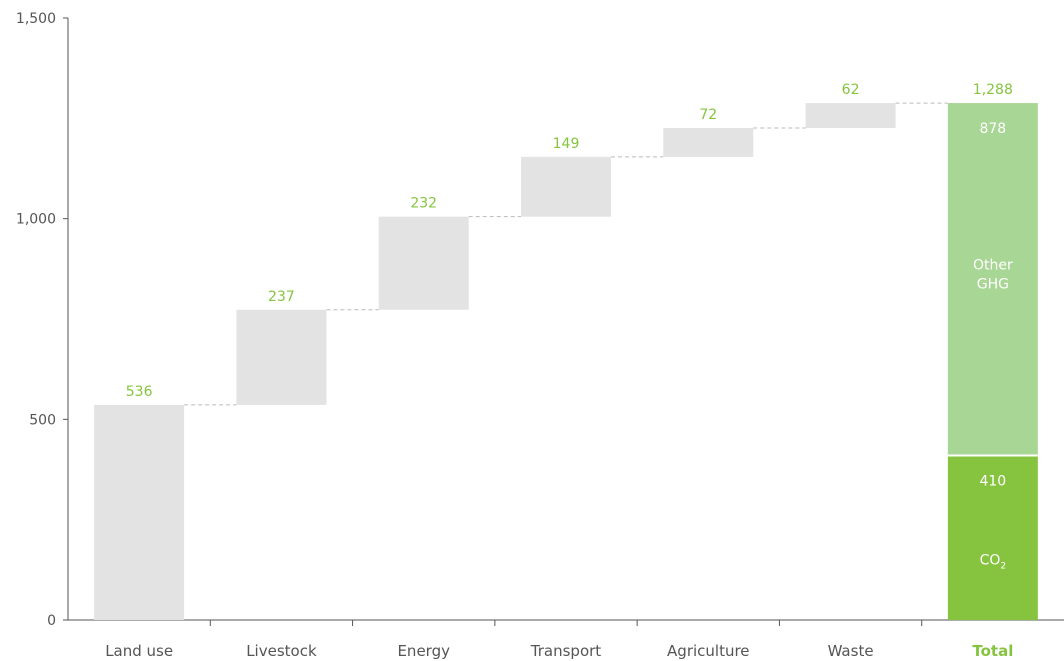 This screenshot has height=661, width=1064. Describe the element at coordinates (42, 420) in the screenshot. I see `y-tick-label: 500` at that location.